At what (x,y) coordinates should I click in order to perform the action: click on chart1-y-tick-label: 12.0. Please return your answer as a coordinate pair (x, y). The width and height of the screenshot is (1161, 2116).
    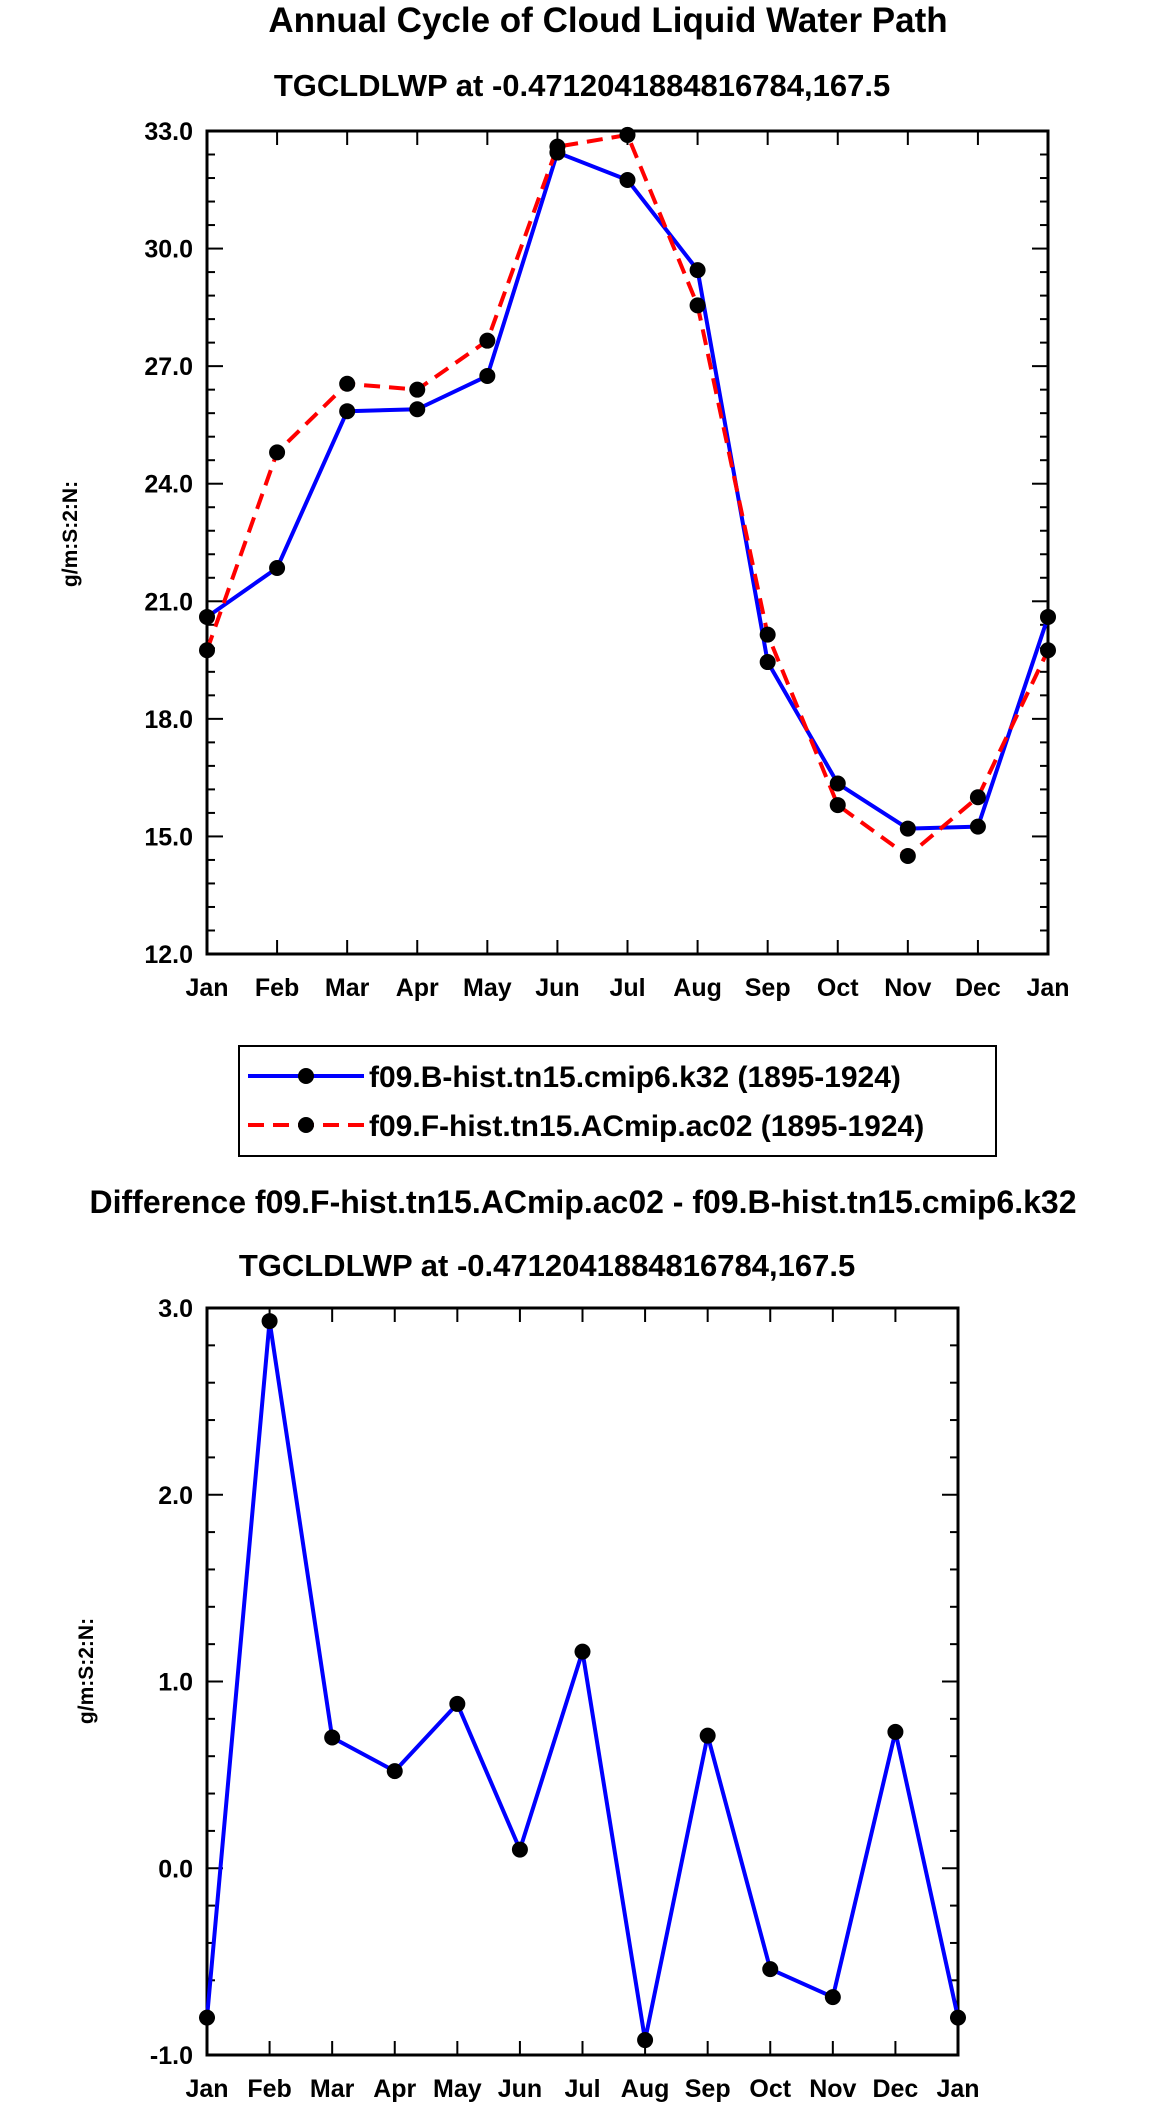
    Looking at the image, I should click on (168, 955).